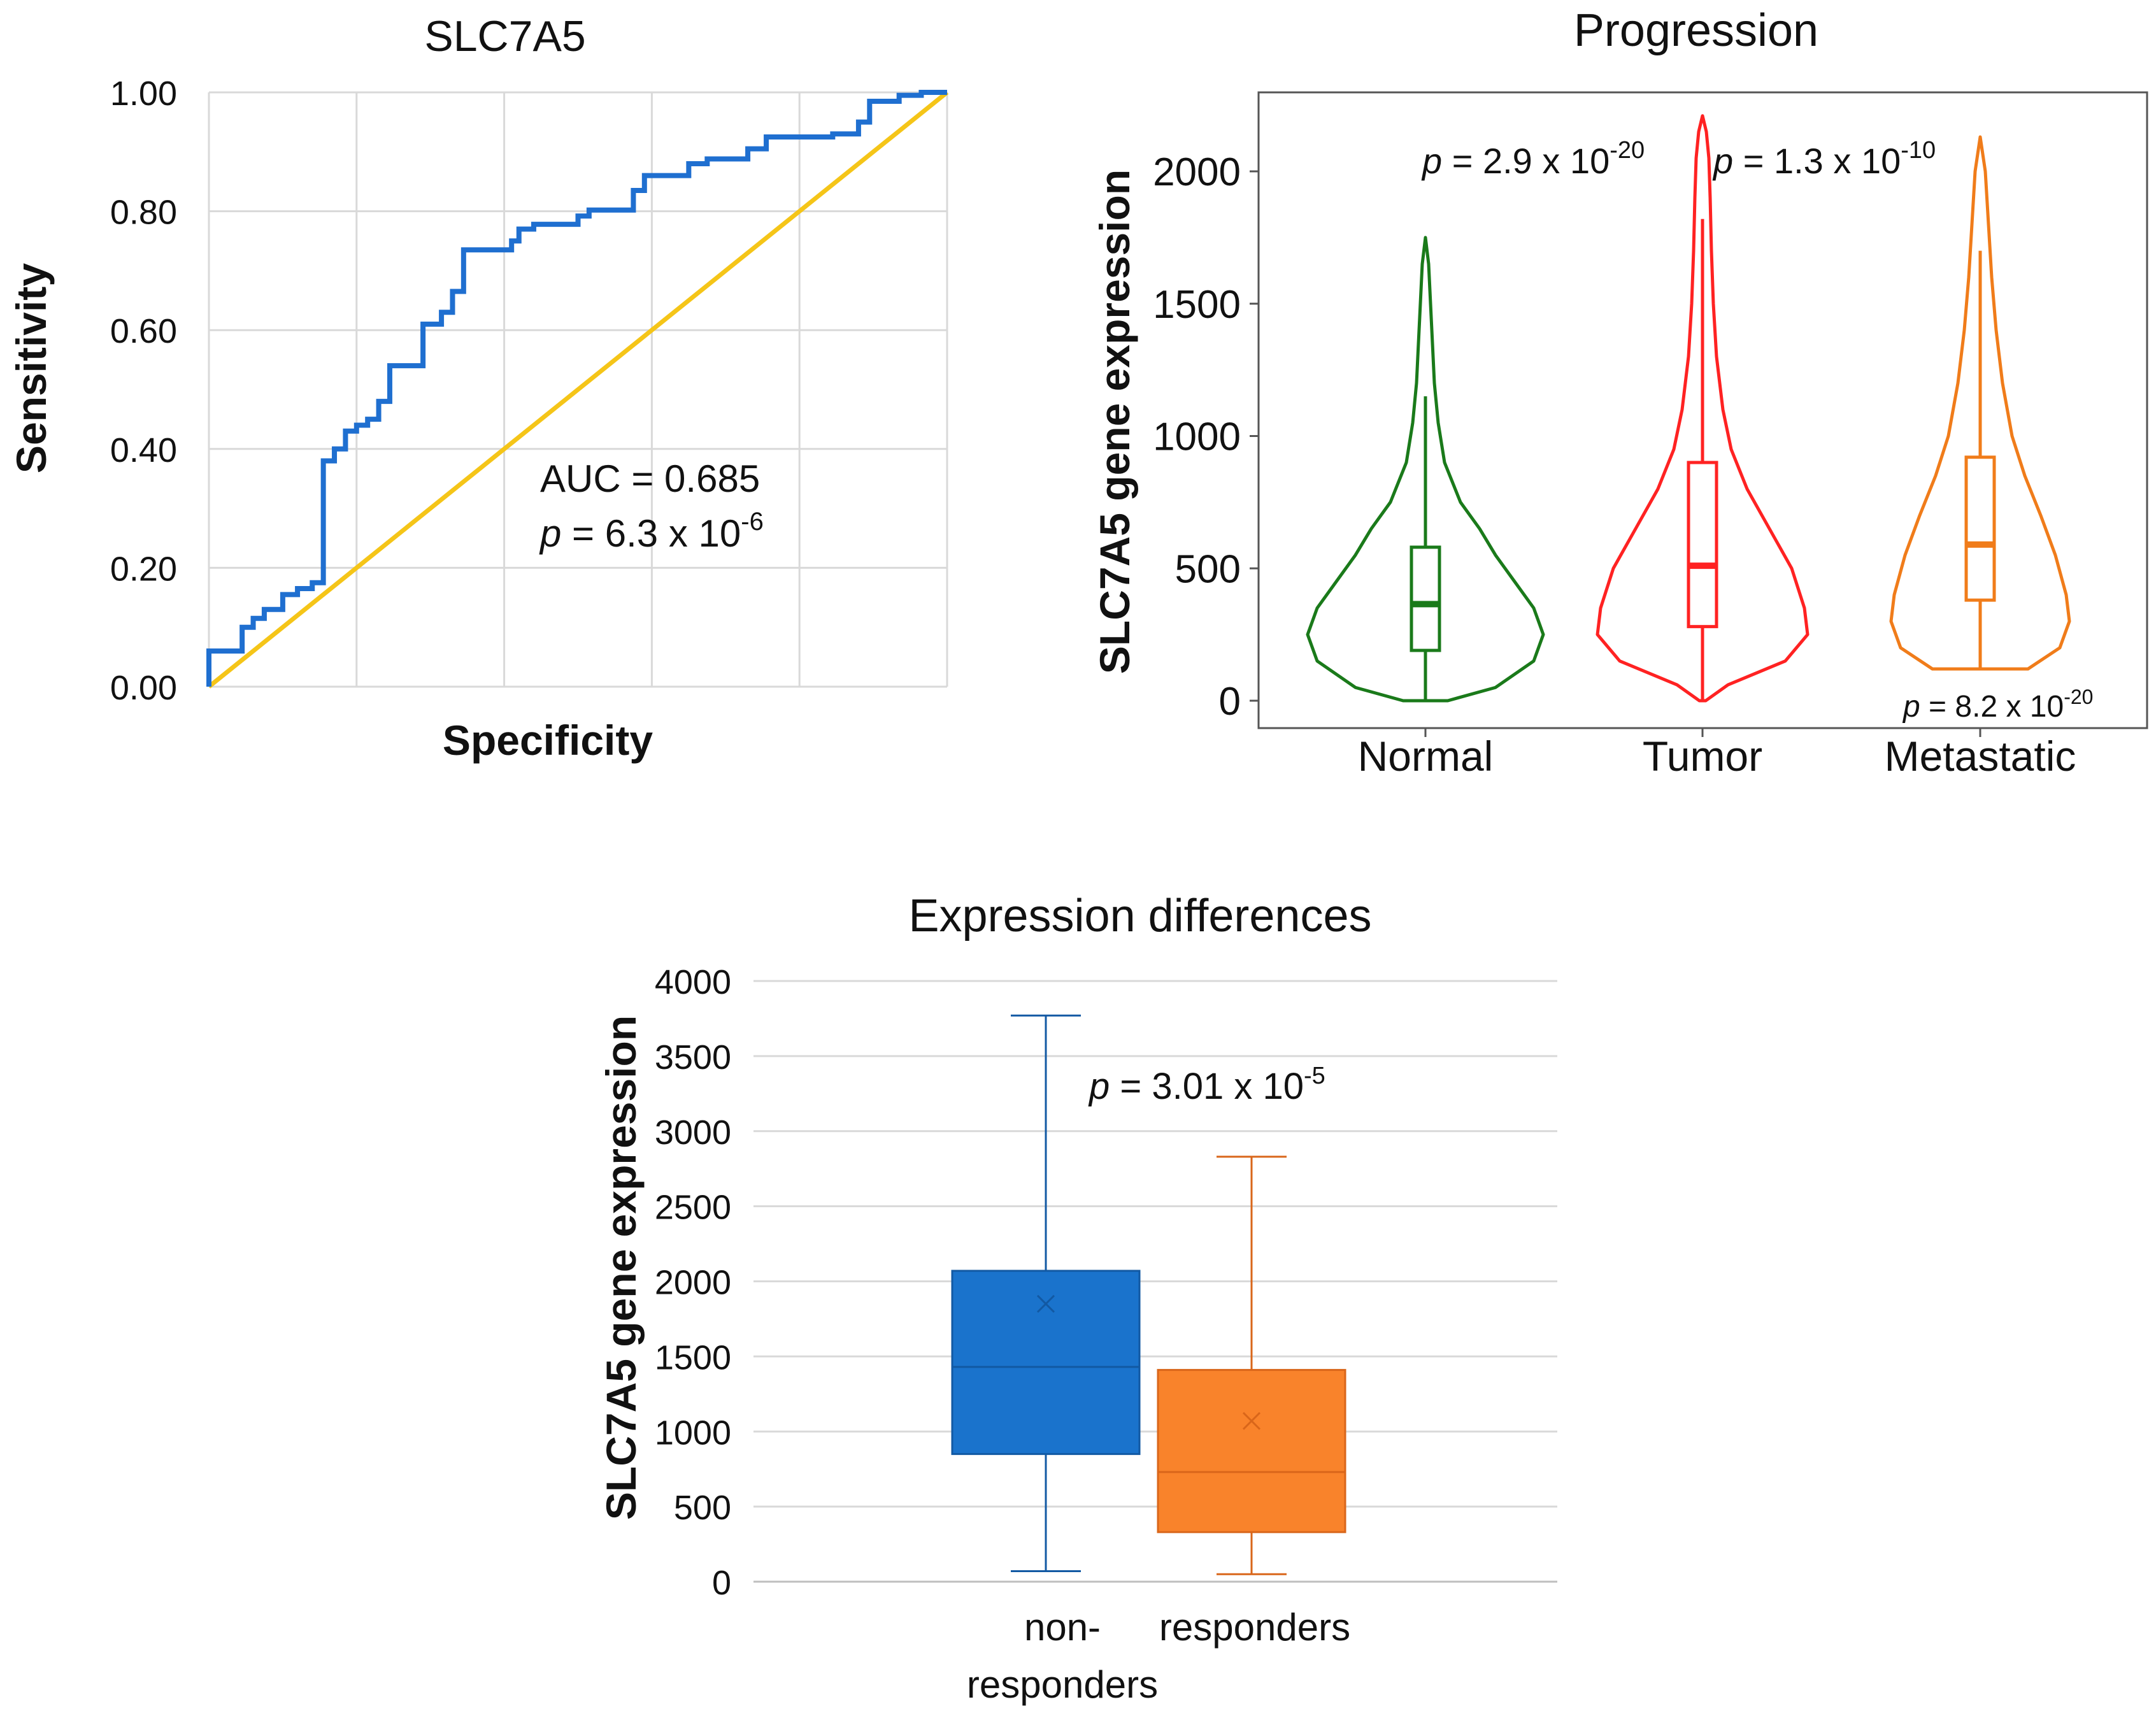  What do you see at coordinates (693, 1208) in the screenshot?
I see `box-y-tick-label: 2500` at bounding box center [693, 1208].